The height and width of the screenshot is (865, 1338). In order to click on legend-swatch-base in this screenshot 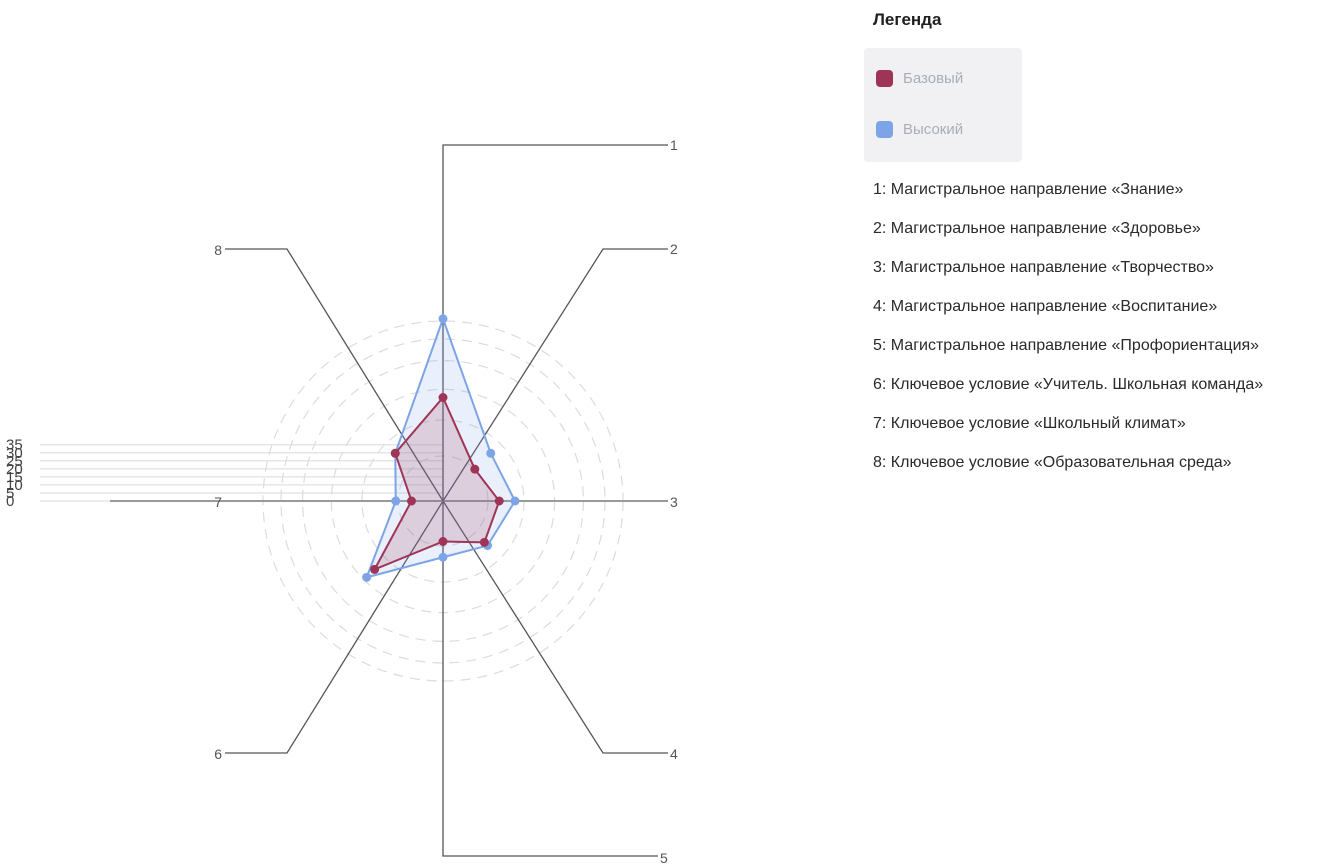, I will do `click(884, 78)`.